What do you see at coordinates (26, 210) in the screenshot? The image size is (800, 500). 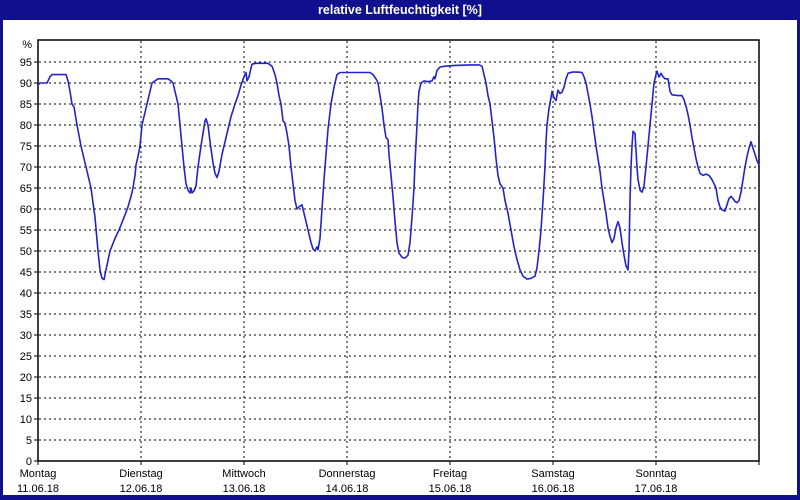 I see `y-tick-label: 60` at bounding box center [26, 210].